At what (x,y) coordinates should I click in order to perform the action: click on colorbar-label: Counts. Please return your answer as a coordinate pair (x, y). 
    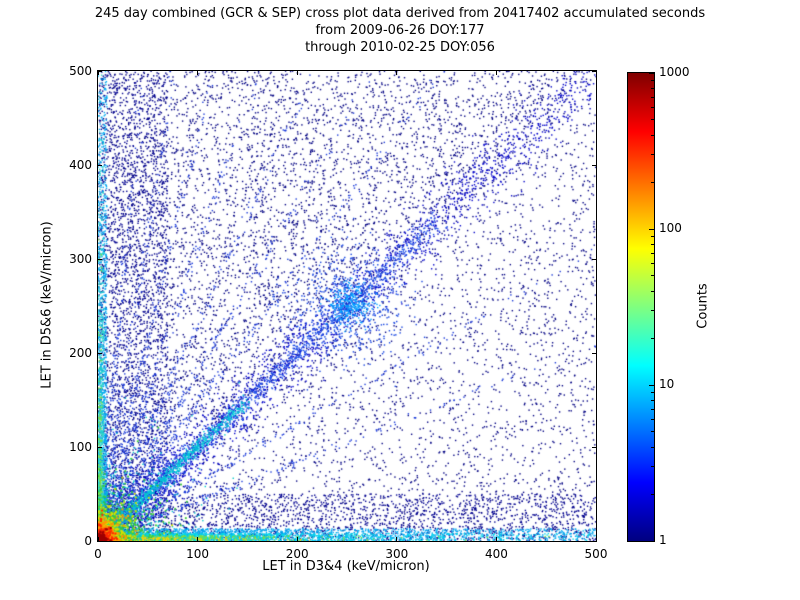
    Looking at the image, I should click on (703, 306).